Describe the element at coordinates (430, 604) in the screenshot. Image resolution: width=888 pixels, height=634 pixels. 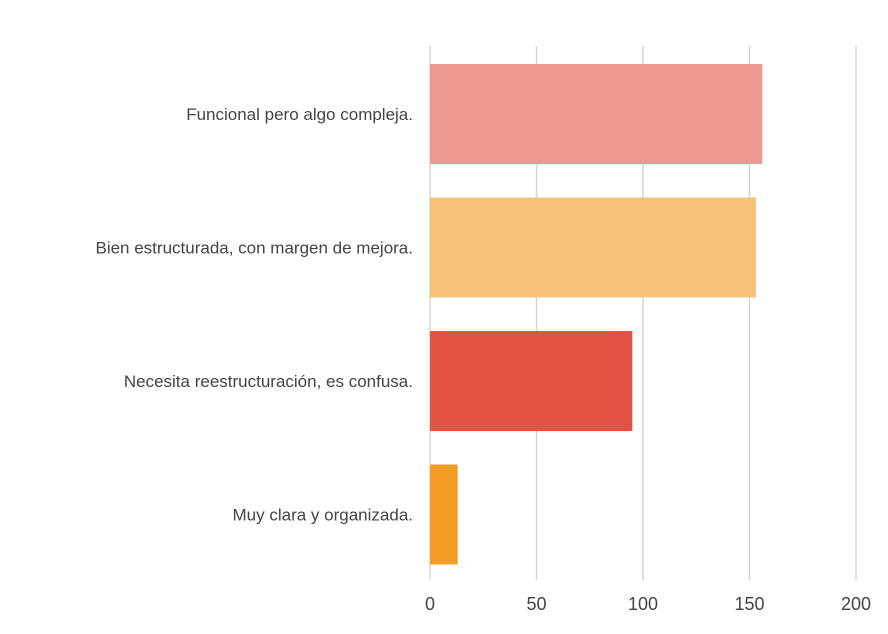
I see `x-tick-label: 0` at that location.